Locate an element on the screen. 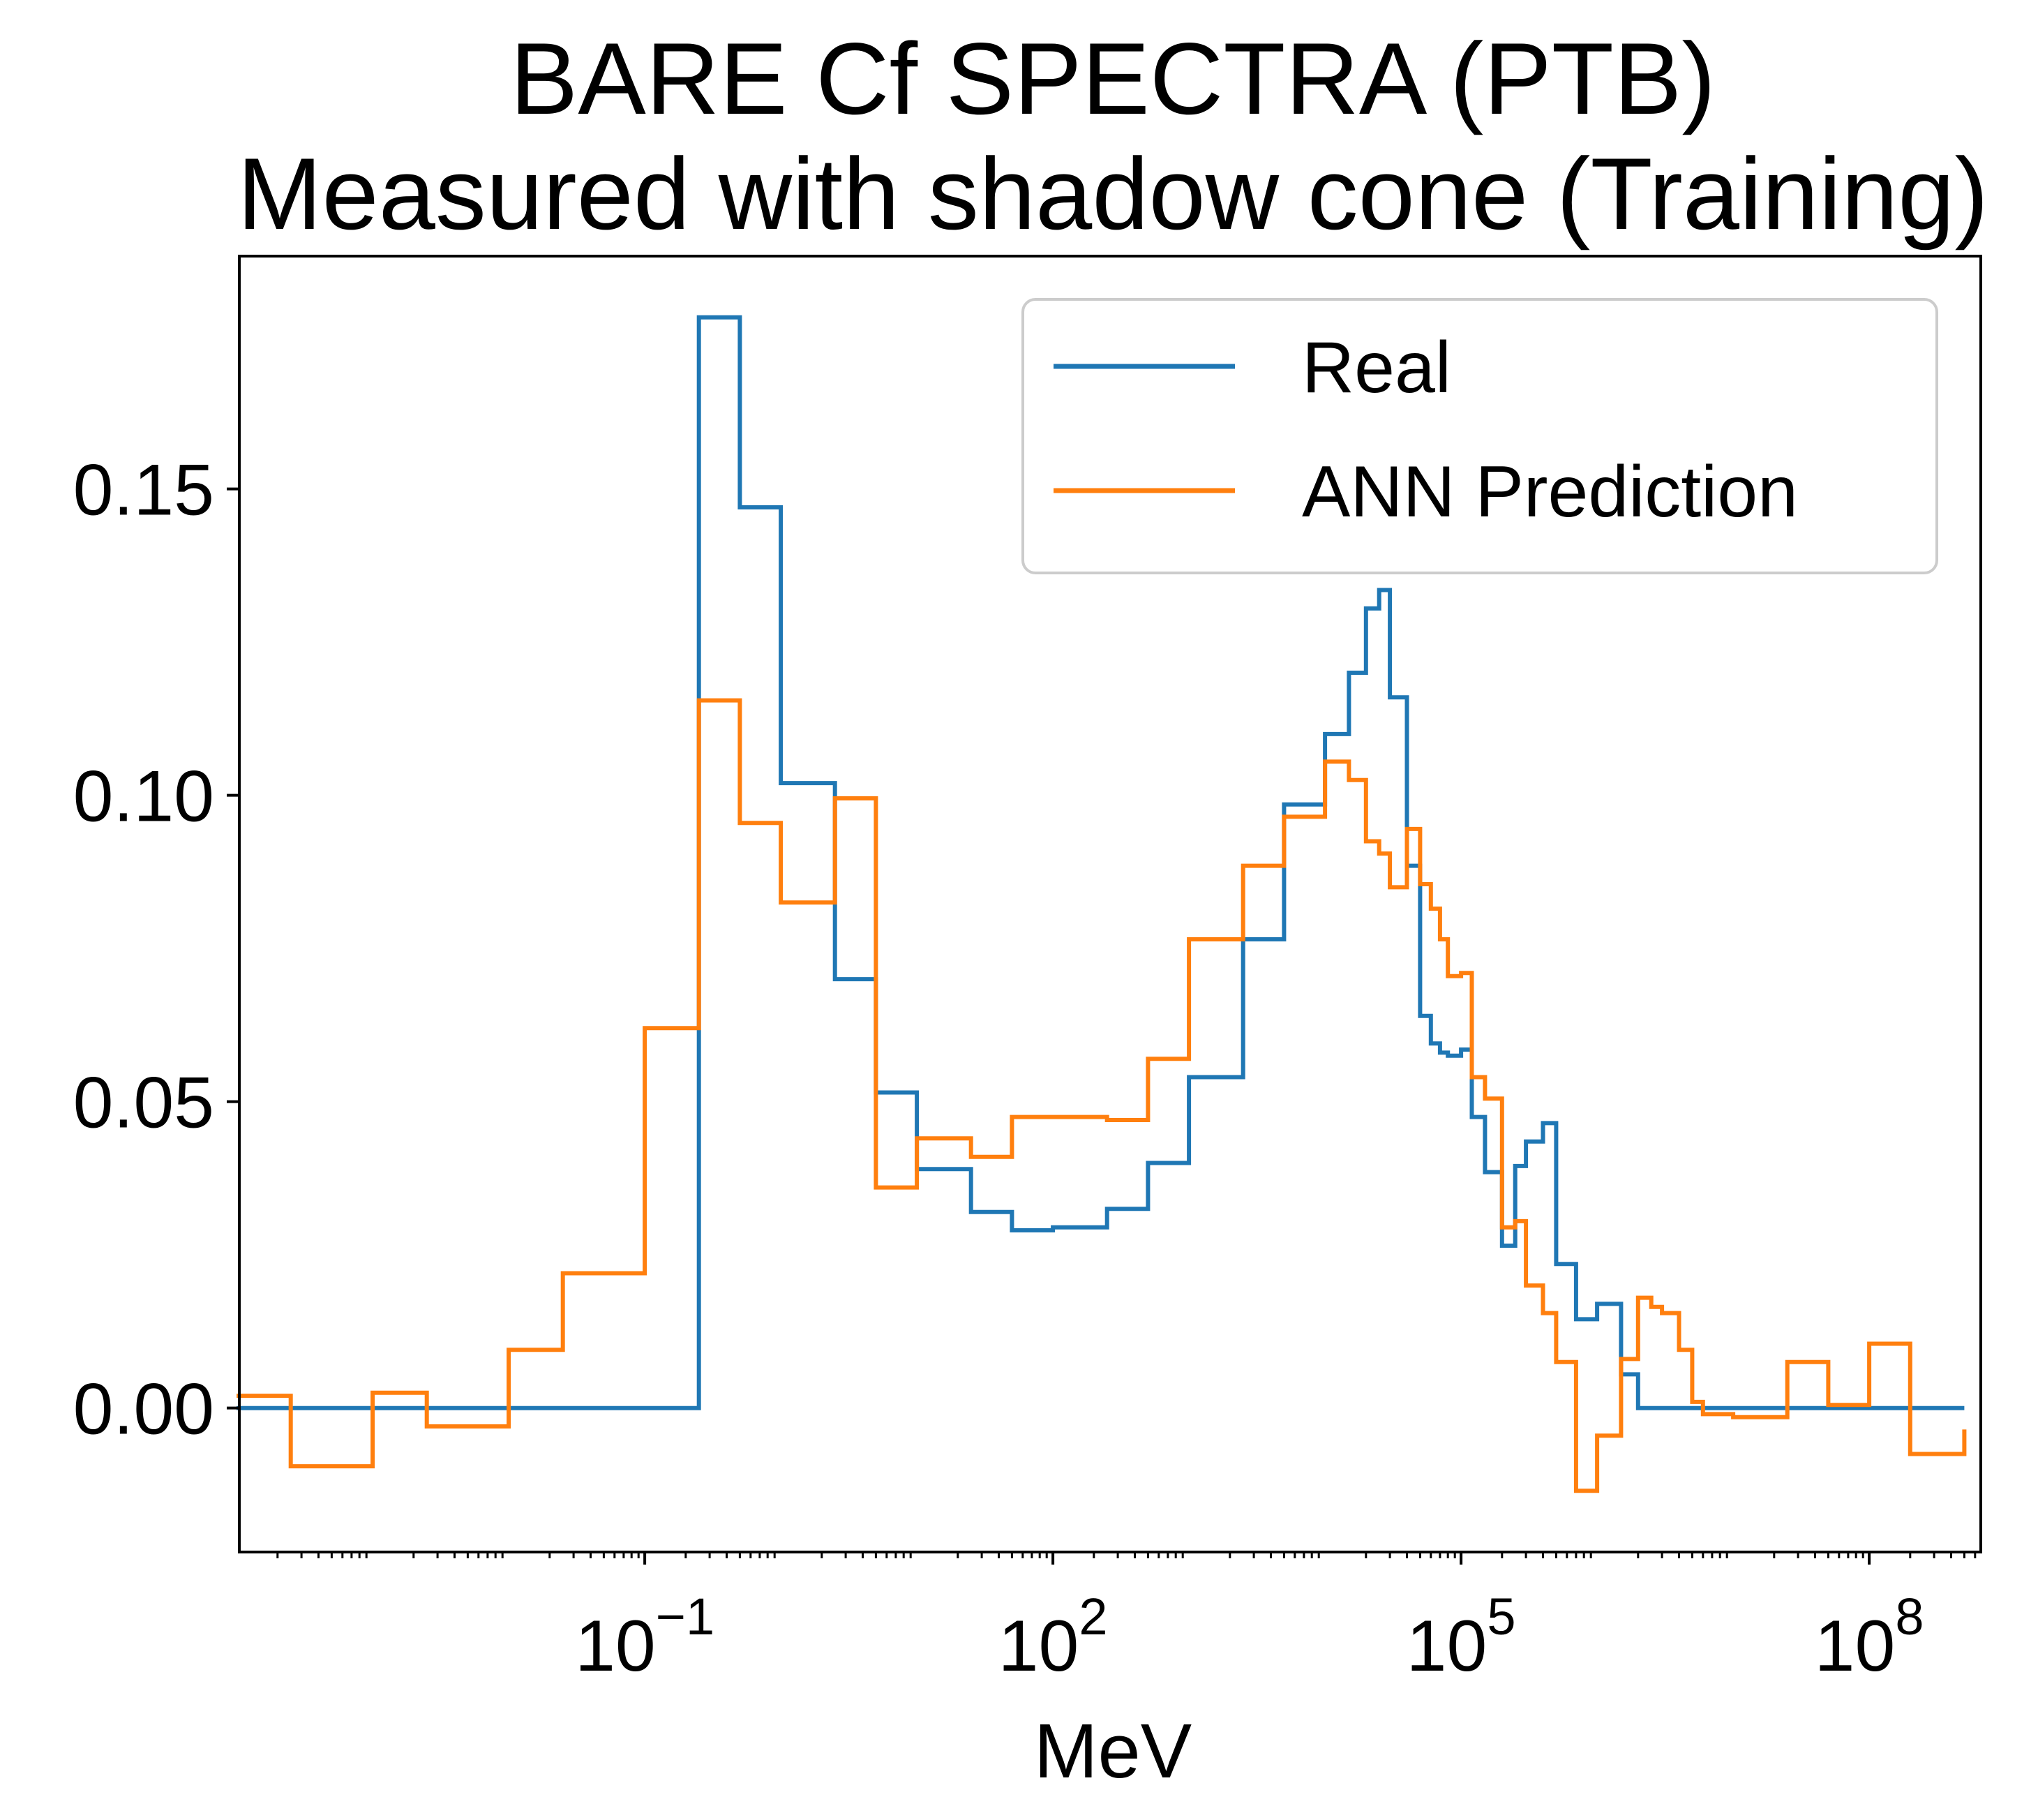 Image resolution: width=2038 pixels, height=1820 pixels. x-tick-label: 10⁸ is located at coordinates (1870, 1637).